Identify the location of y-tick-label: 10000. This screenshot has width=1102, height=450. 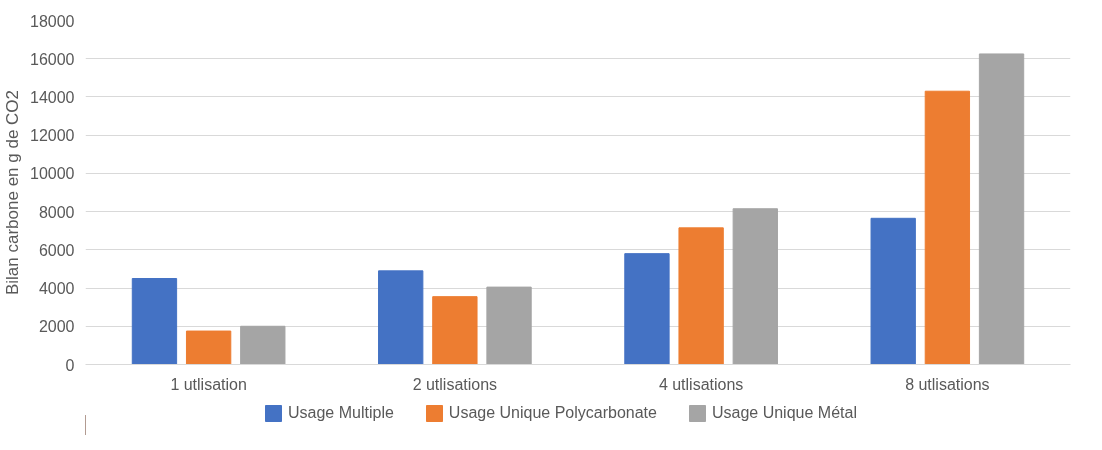
(52, 174).